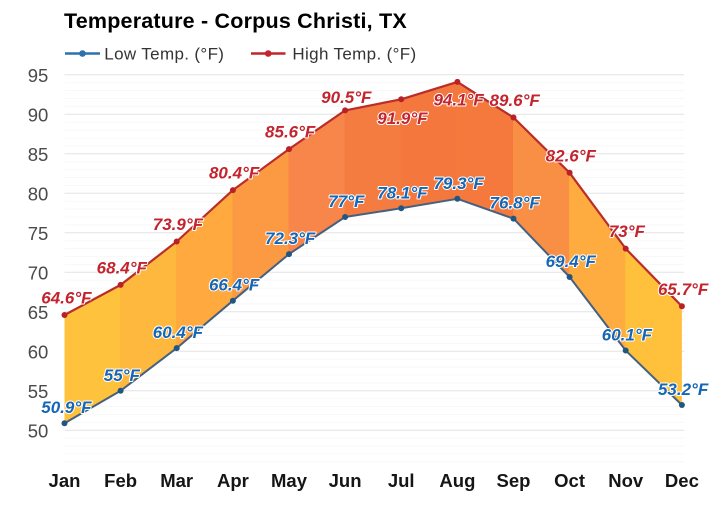 Image resolution: width=720 pixels, height=508 pixels. I want to click on svg-text: Dec, so click(682, 480).